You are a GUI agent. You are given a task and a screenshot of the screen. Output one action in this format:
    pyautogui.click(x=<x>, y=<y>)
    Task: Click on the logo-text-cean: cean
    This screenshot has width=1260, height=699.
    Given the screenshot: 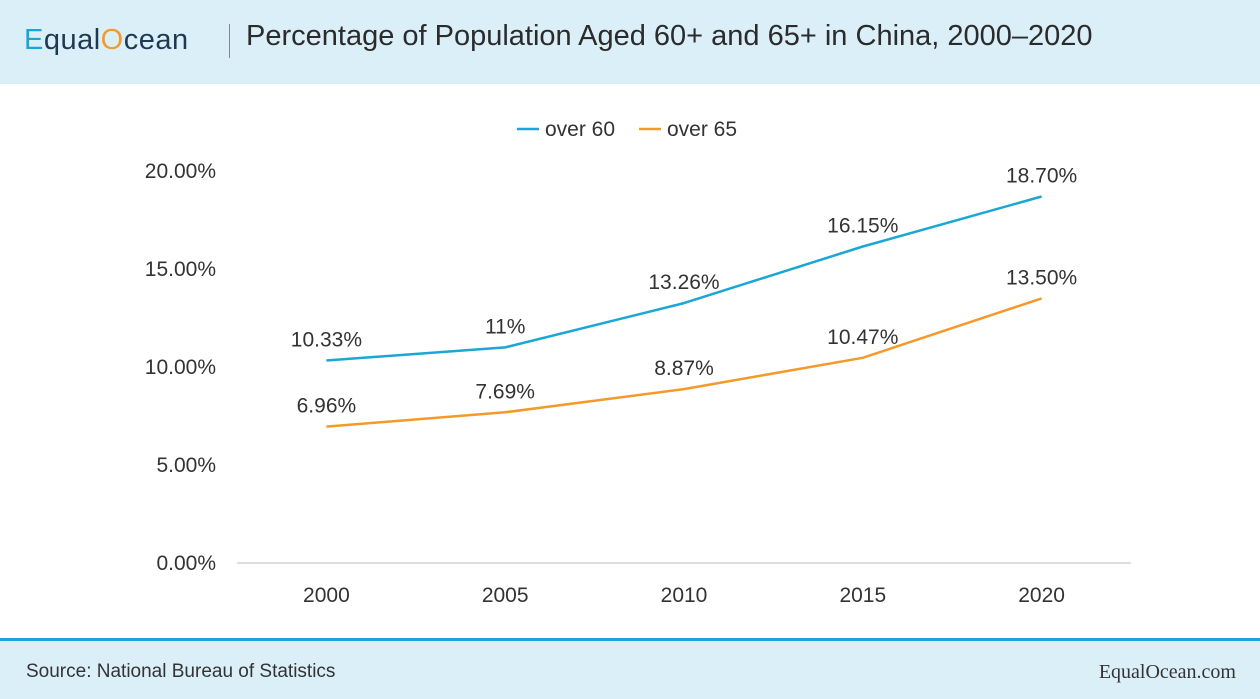 What is the action you would take?
    pyautogui.click(x=156, y=39)
    